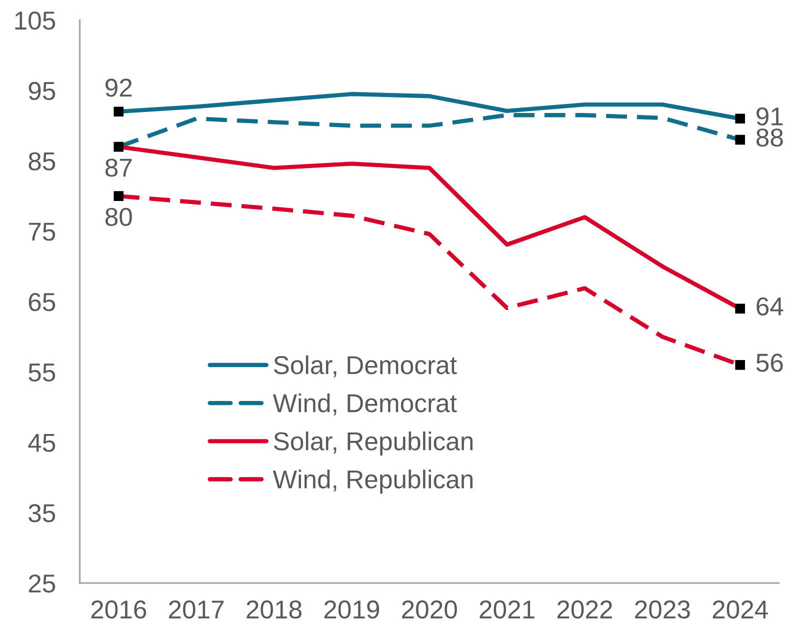  What do you see at coordinates (769, 363) in the screenshot?
I see `data-label: 56` at bounding box center [769, 363].